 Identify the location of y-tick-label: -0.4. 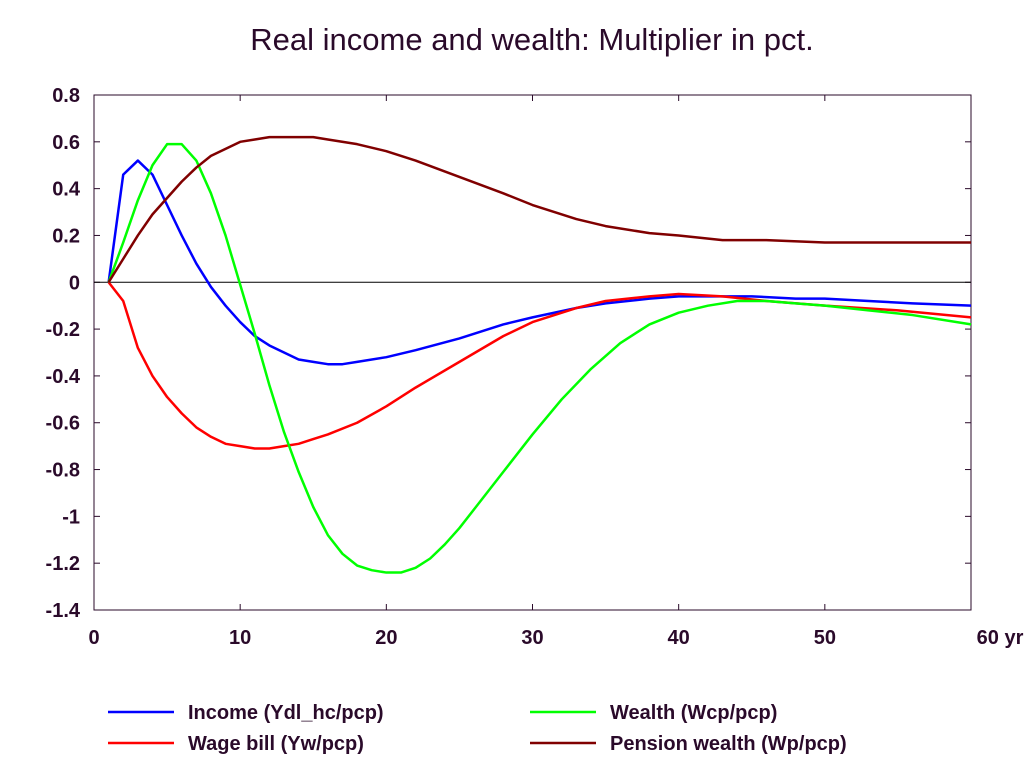
(63, 377).